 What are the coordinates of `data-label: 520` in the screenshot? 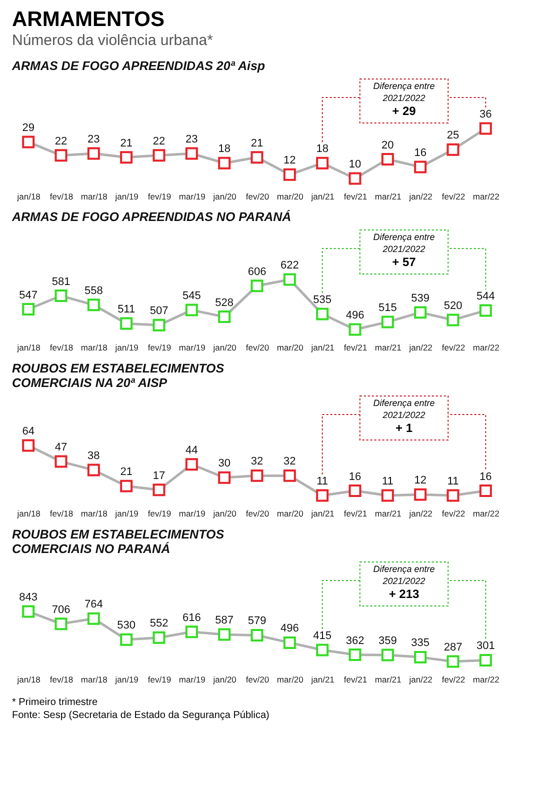 It's located at (453, 306).